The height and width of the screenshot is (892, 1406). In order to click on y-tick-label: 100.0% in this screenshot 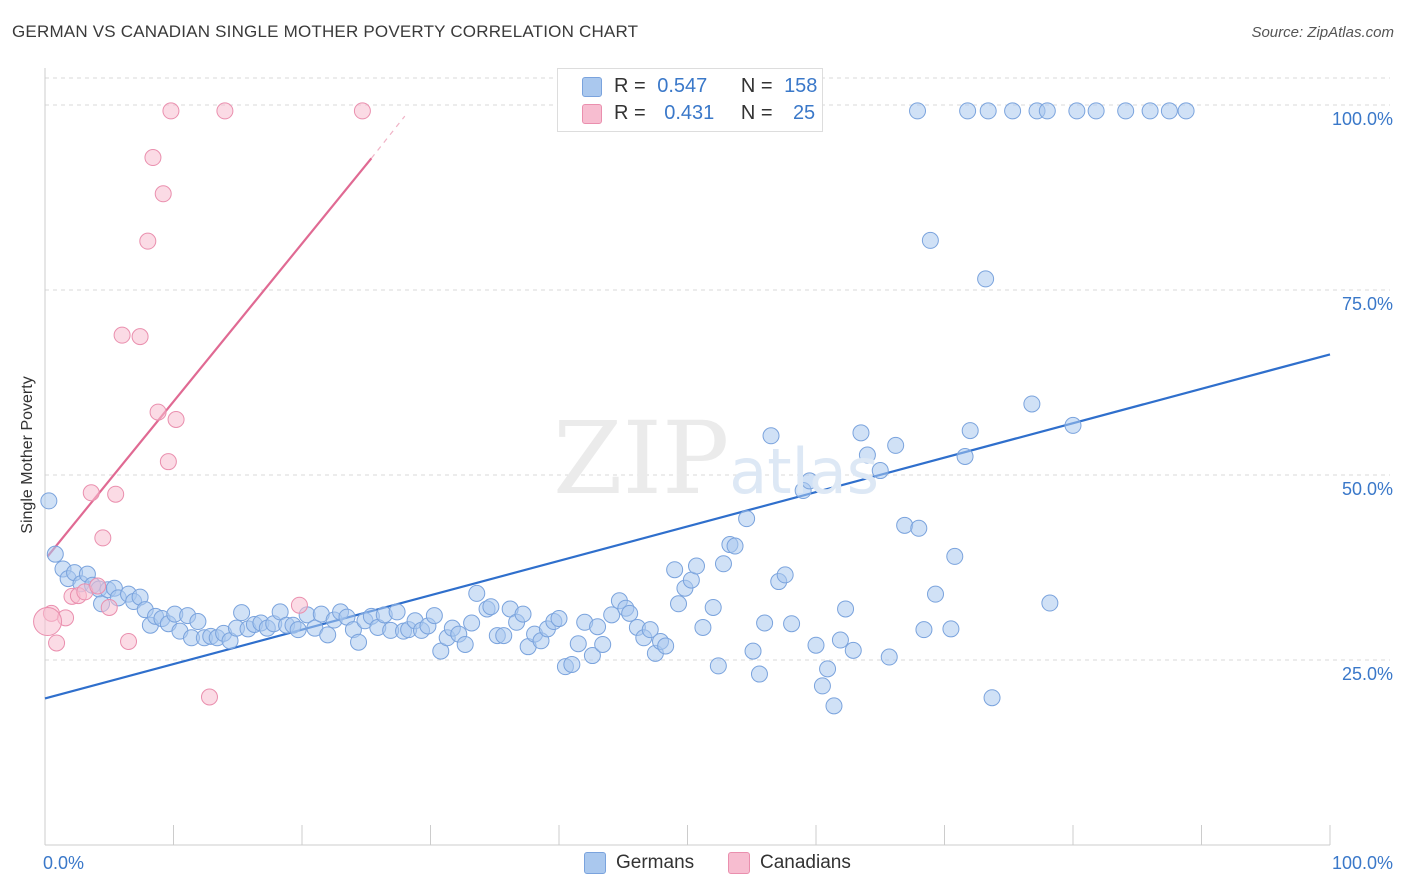, I will do `click(1362, 119)`.